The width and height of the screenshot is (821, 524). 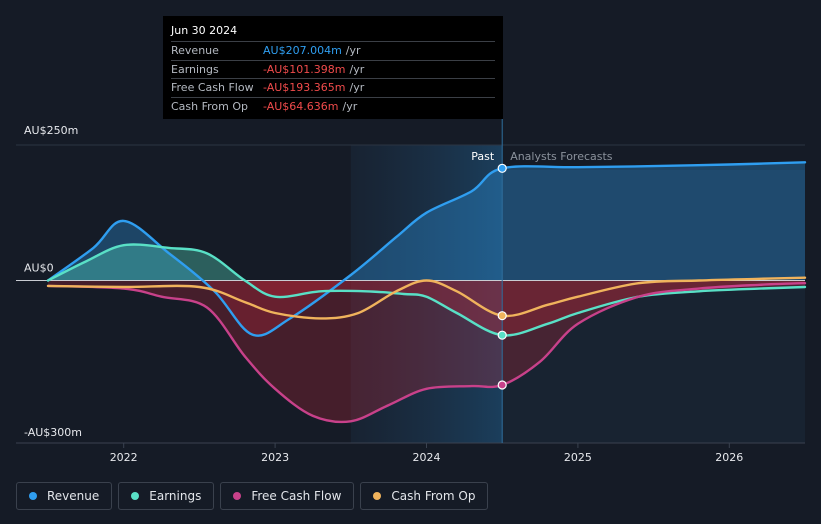 What do you see at coordinates (302, 50) in the screenshot?
I see `tooltip-row-value: AU$207.004m` at bounding box center [302, 50].